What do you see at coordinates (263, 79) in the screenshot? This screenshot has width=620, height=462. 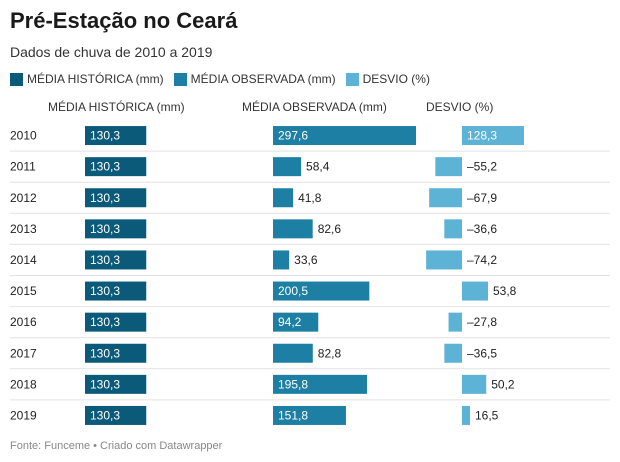 I see `legend-label-observada: MÉDIA OBSERVADA (mm)` at bounding box center [263, 79].